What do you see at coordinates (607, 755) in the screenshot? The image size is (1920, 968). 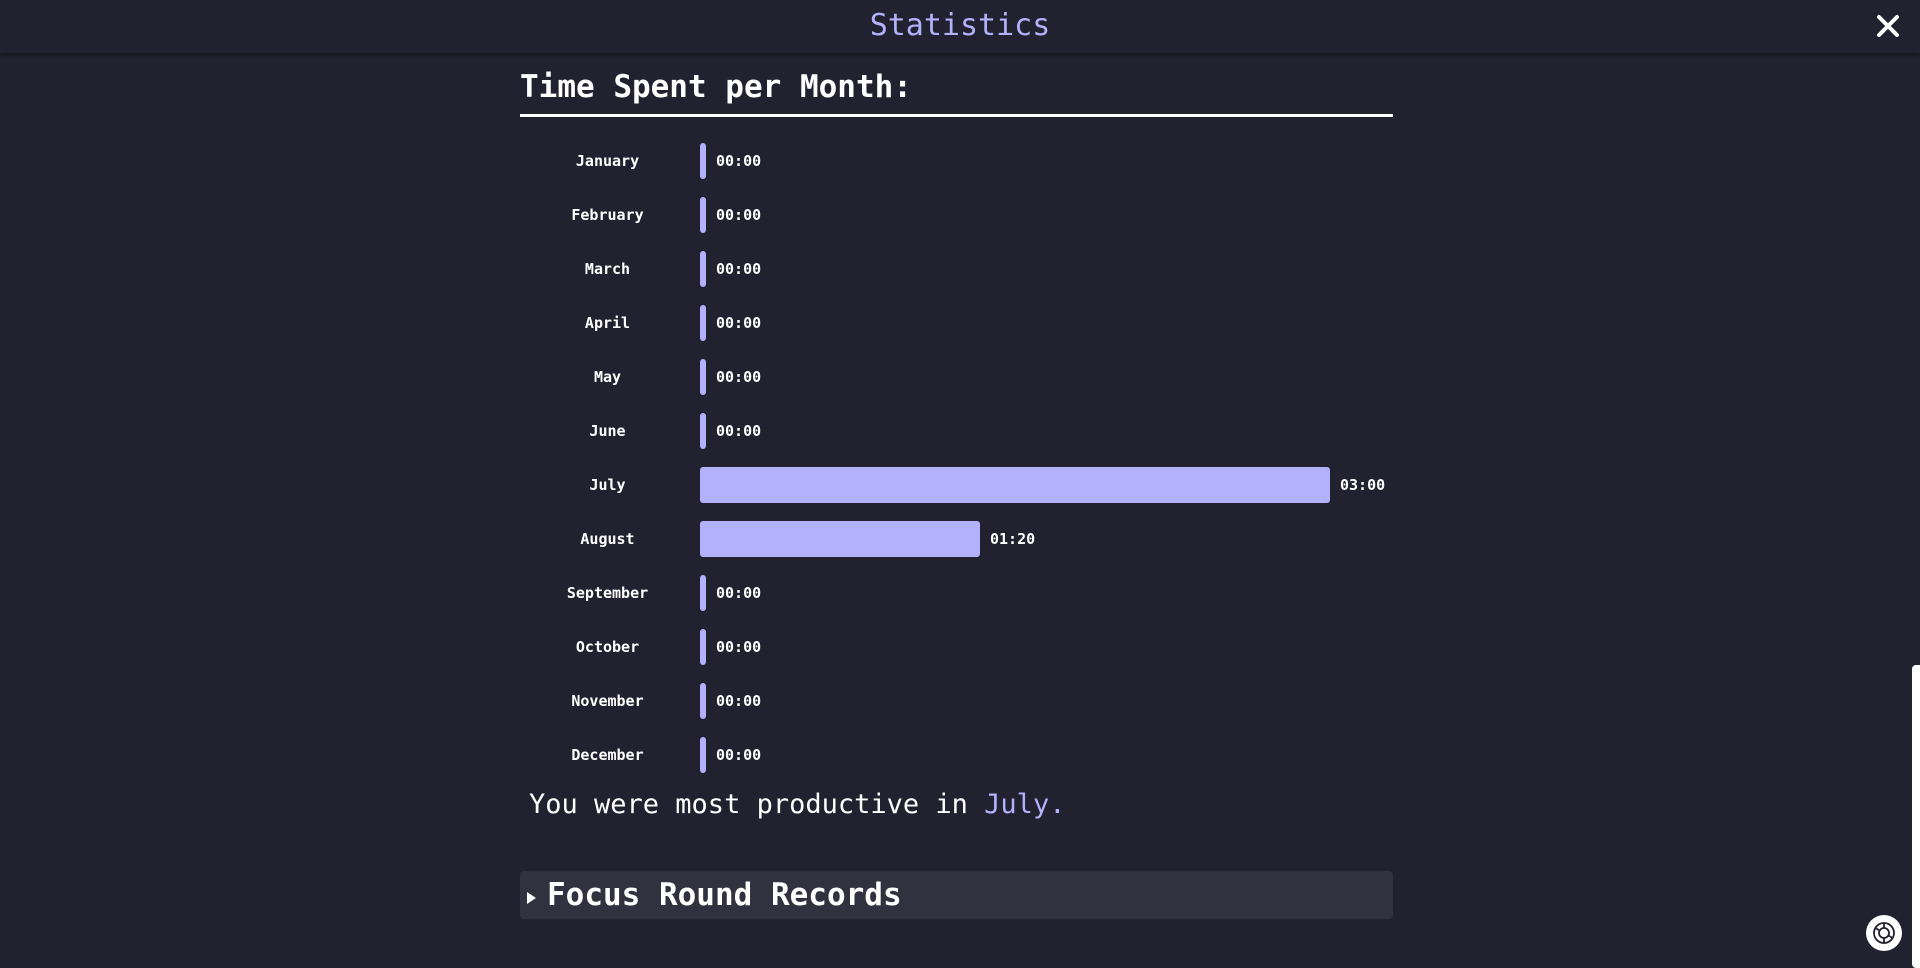 I see `month-label: December` at bounding box center [607, 755].